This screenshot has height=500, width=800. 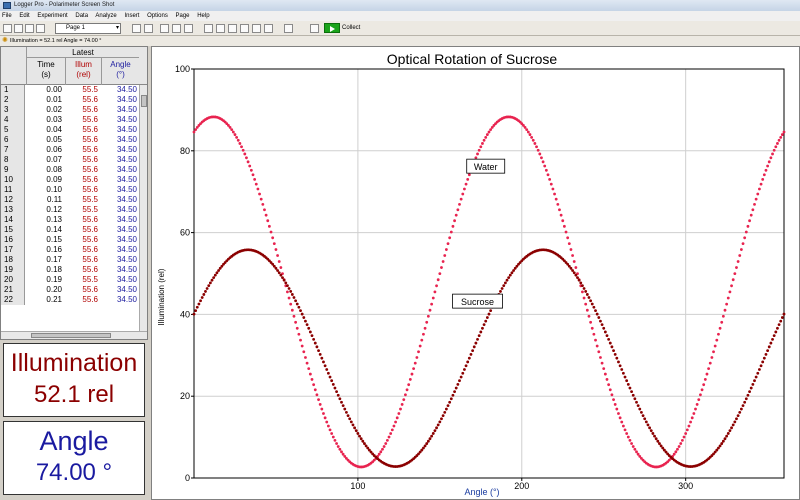 I want to click on table-row: 15 0.14 55.6 34.50, so click(x=70, y=230).